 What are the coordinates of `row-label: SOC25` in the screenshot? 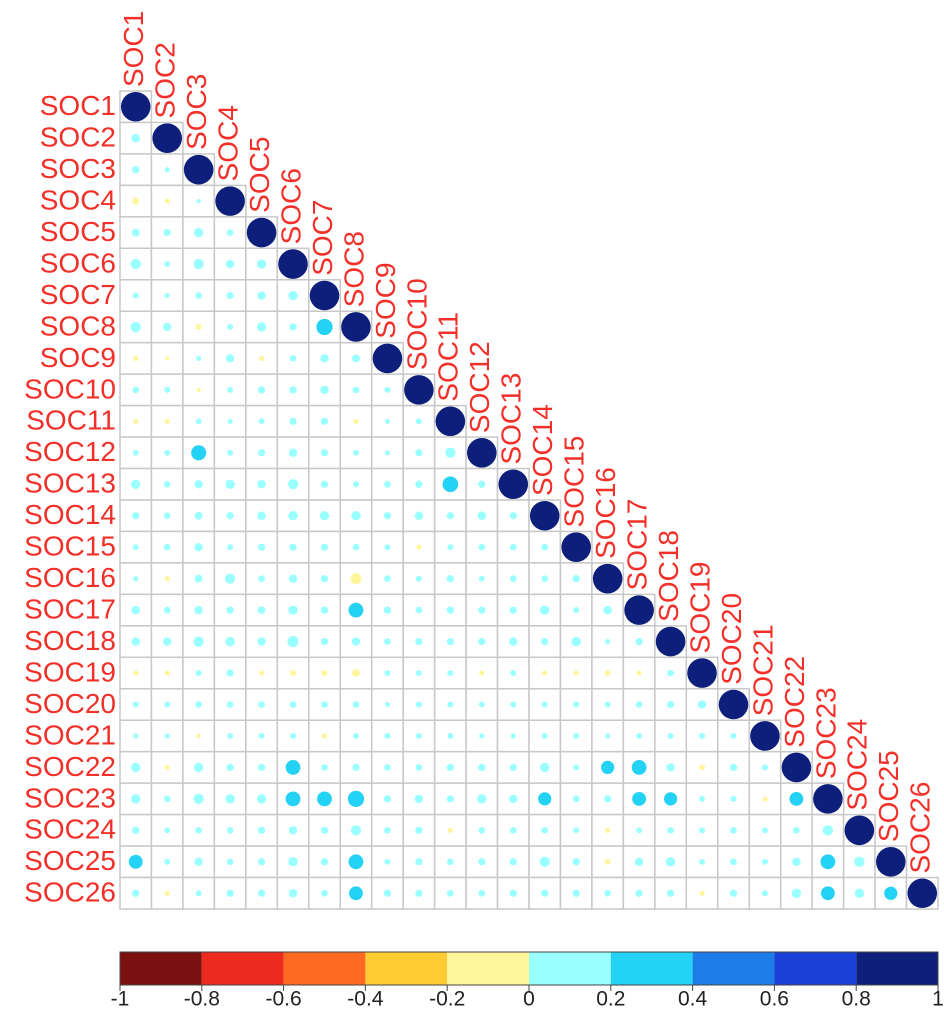 It's located at (70, 860).